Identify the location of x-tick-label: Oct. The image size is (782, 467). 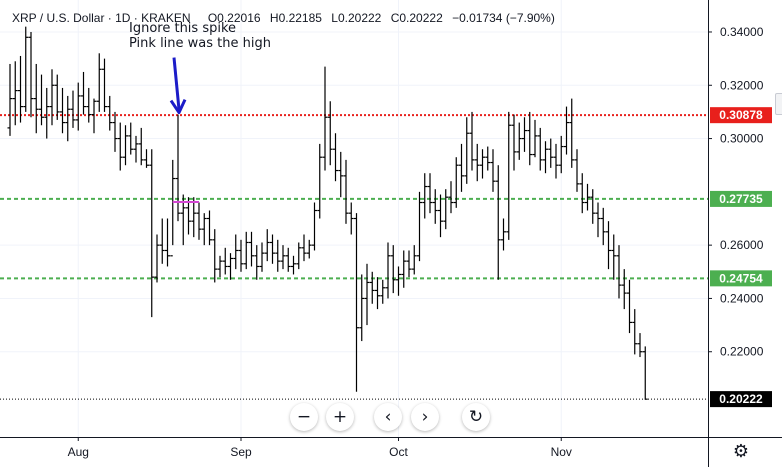
(398, 452).